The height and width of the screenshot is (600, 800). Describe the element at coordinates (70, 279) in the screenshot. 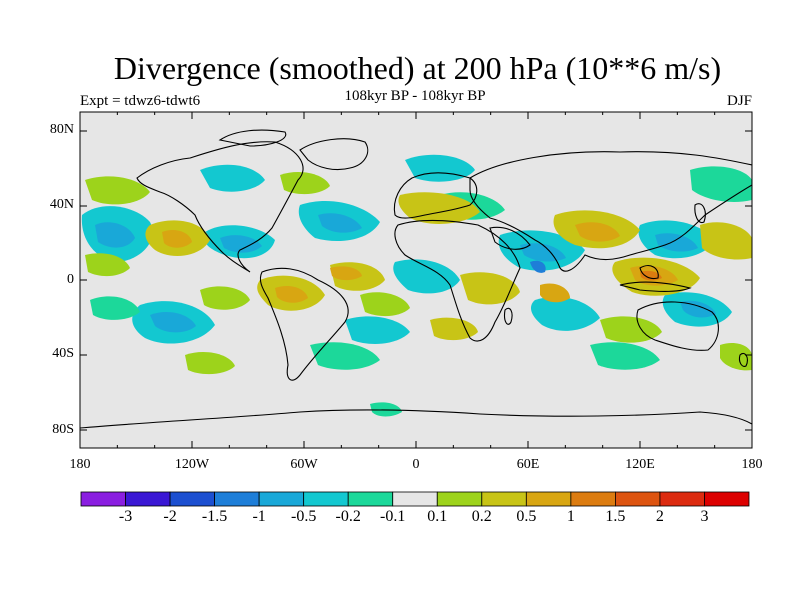

I see `lat-label-0: 0` at that location.